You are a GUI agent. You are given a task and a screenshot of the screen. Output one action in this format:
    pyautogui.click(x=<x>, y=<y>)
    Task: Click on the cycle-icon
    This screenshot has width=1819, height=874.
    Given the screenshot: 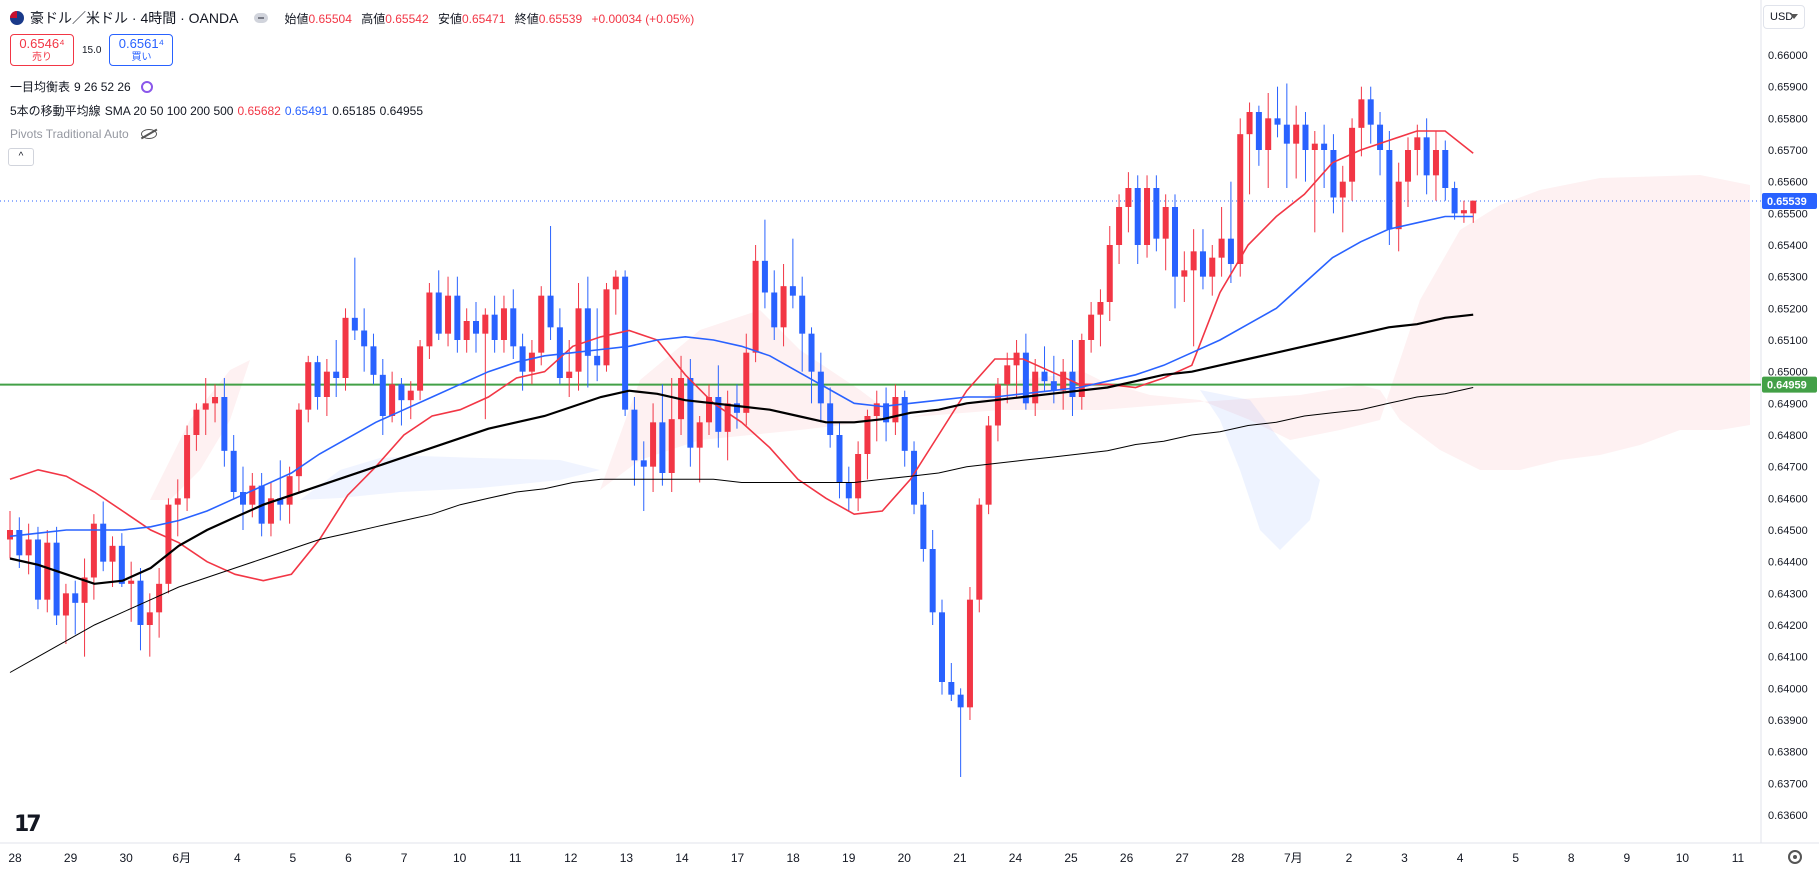 What is the action you would take?
    pyautogui.click(x=146, y=86)
    